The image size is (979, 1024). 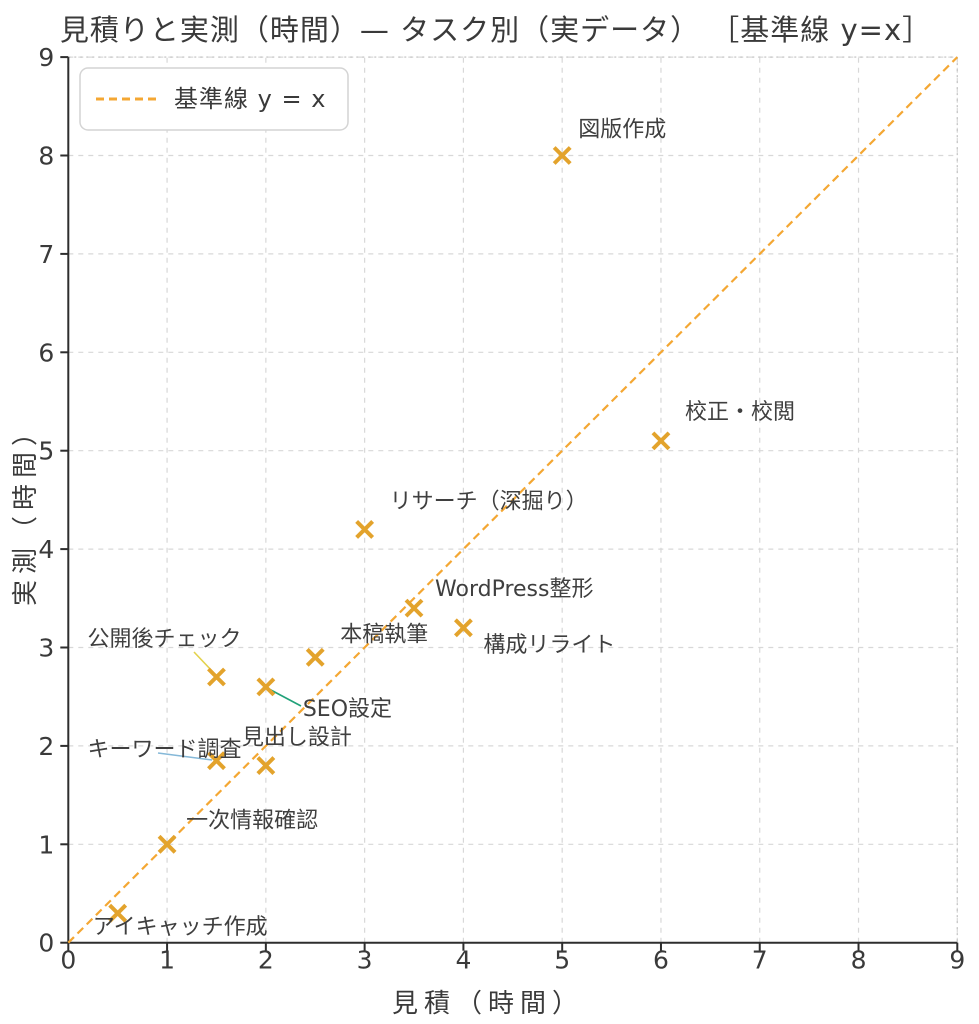 What do you see at coordinates (285, 697) in the screenshot?
I see `leader-line-SEO設定` at bounding box center [285, 697].